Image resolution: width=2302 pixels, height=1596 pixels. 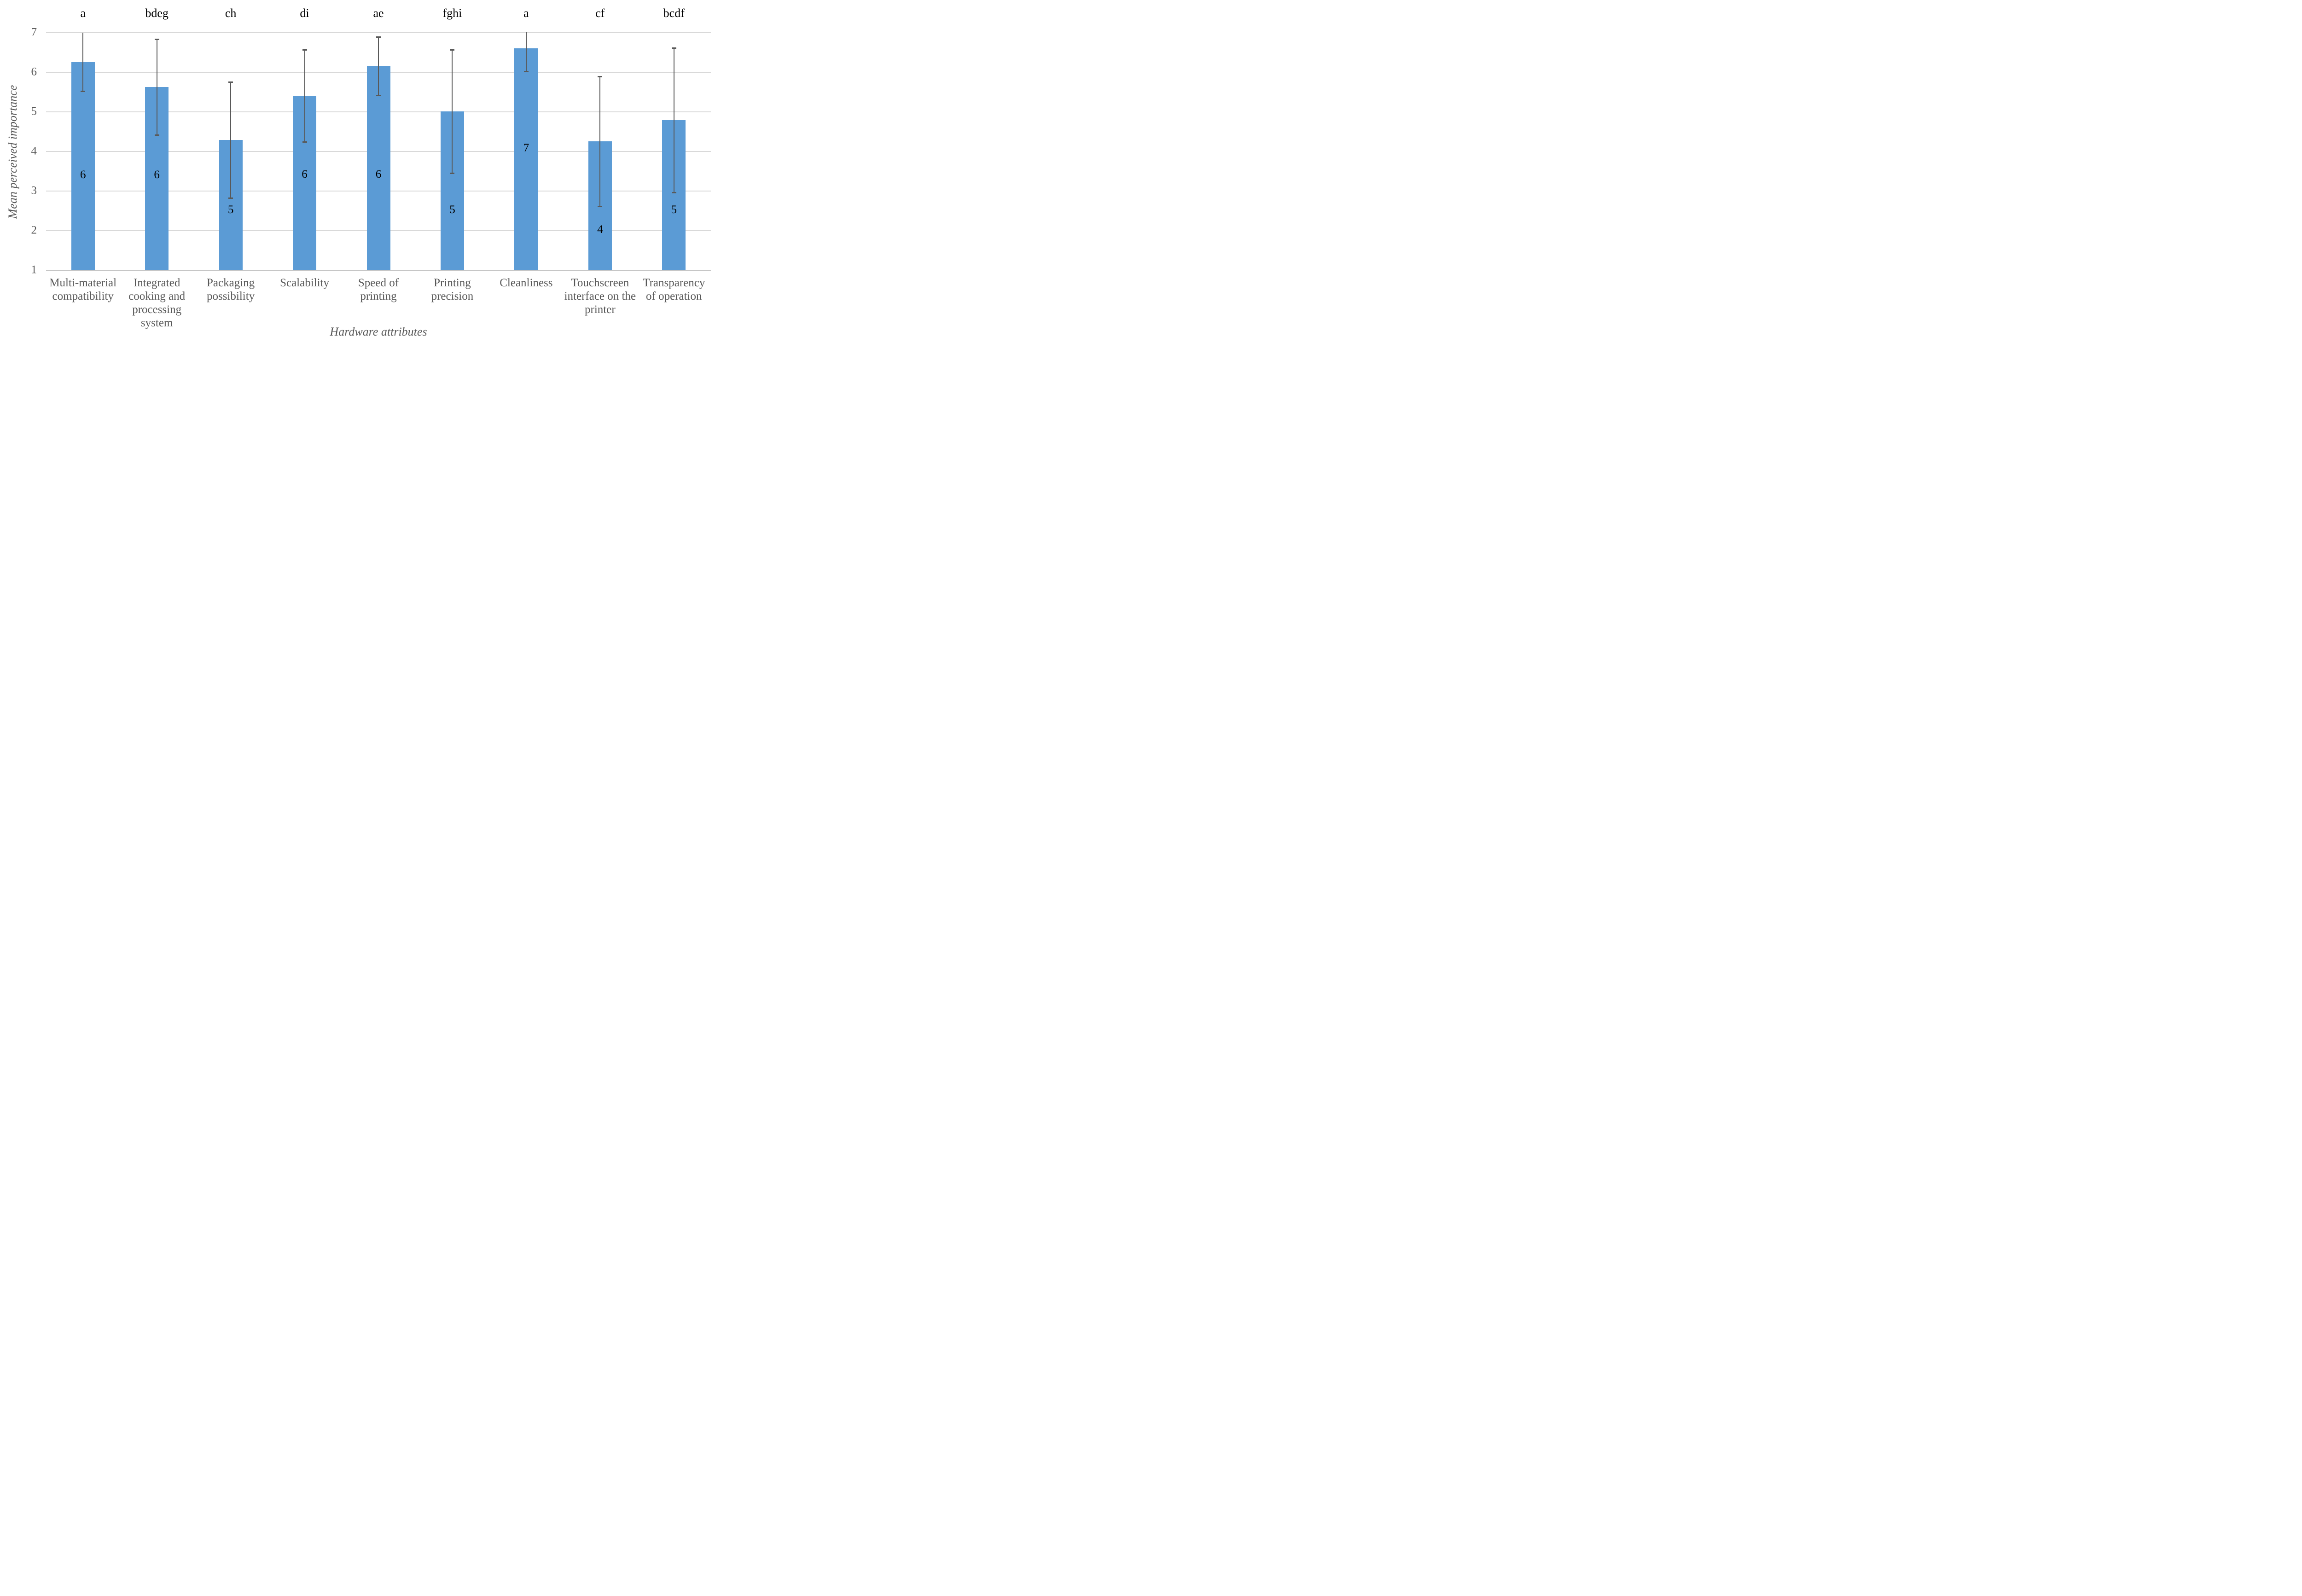 I want to click on bar-value-label: 4, so click(x=600, y=229).